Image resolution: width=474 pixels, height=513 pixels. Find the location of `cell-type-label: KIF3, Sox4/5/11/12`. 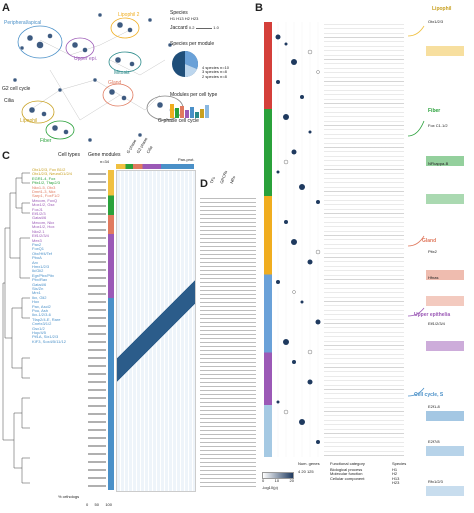

cell-type-label: KIF3, Sox4/5/11/12 is located at coordinates (49, 341).